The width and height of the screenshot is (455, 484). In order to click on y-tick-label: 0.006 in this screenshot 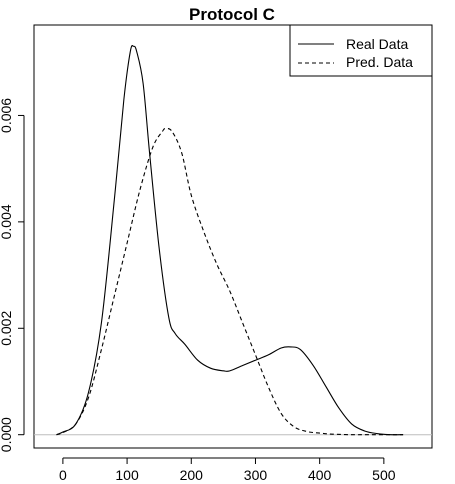, I will do `click(7, 115)`.